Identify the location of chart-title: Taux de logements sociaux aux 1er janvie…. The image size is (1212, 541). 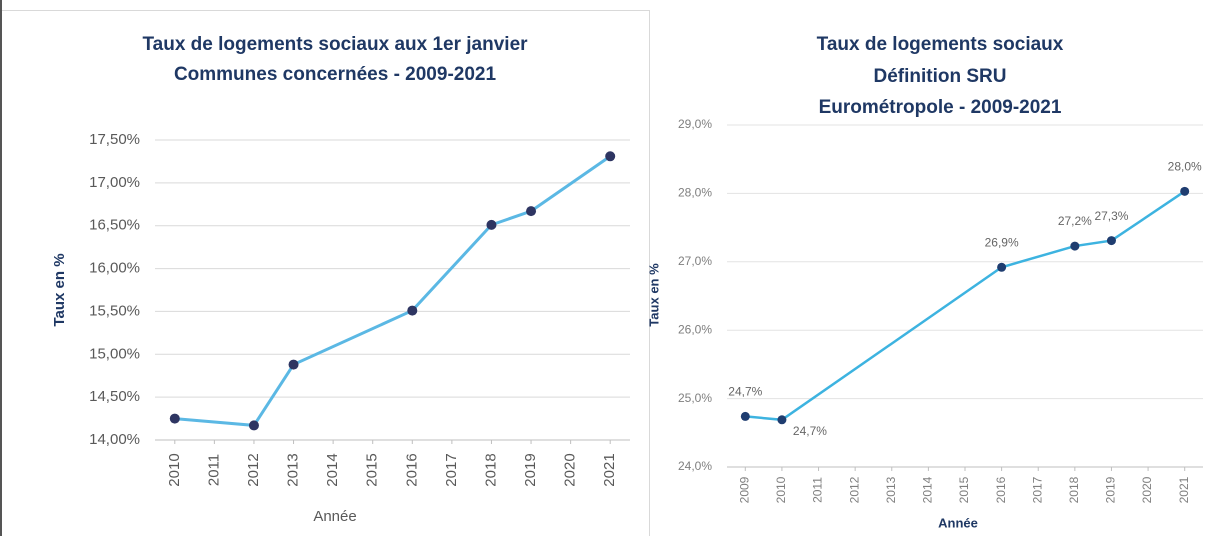
(335, 44).